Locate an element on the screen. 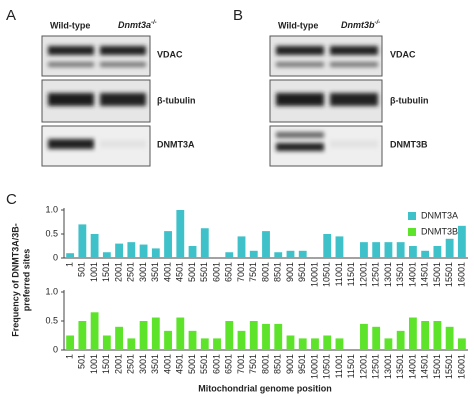 Image resolution: width=474 pixels, height=397 pixels. y-tick-label: 0.5 is located at coordinates (51, 233).